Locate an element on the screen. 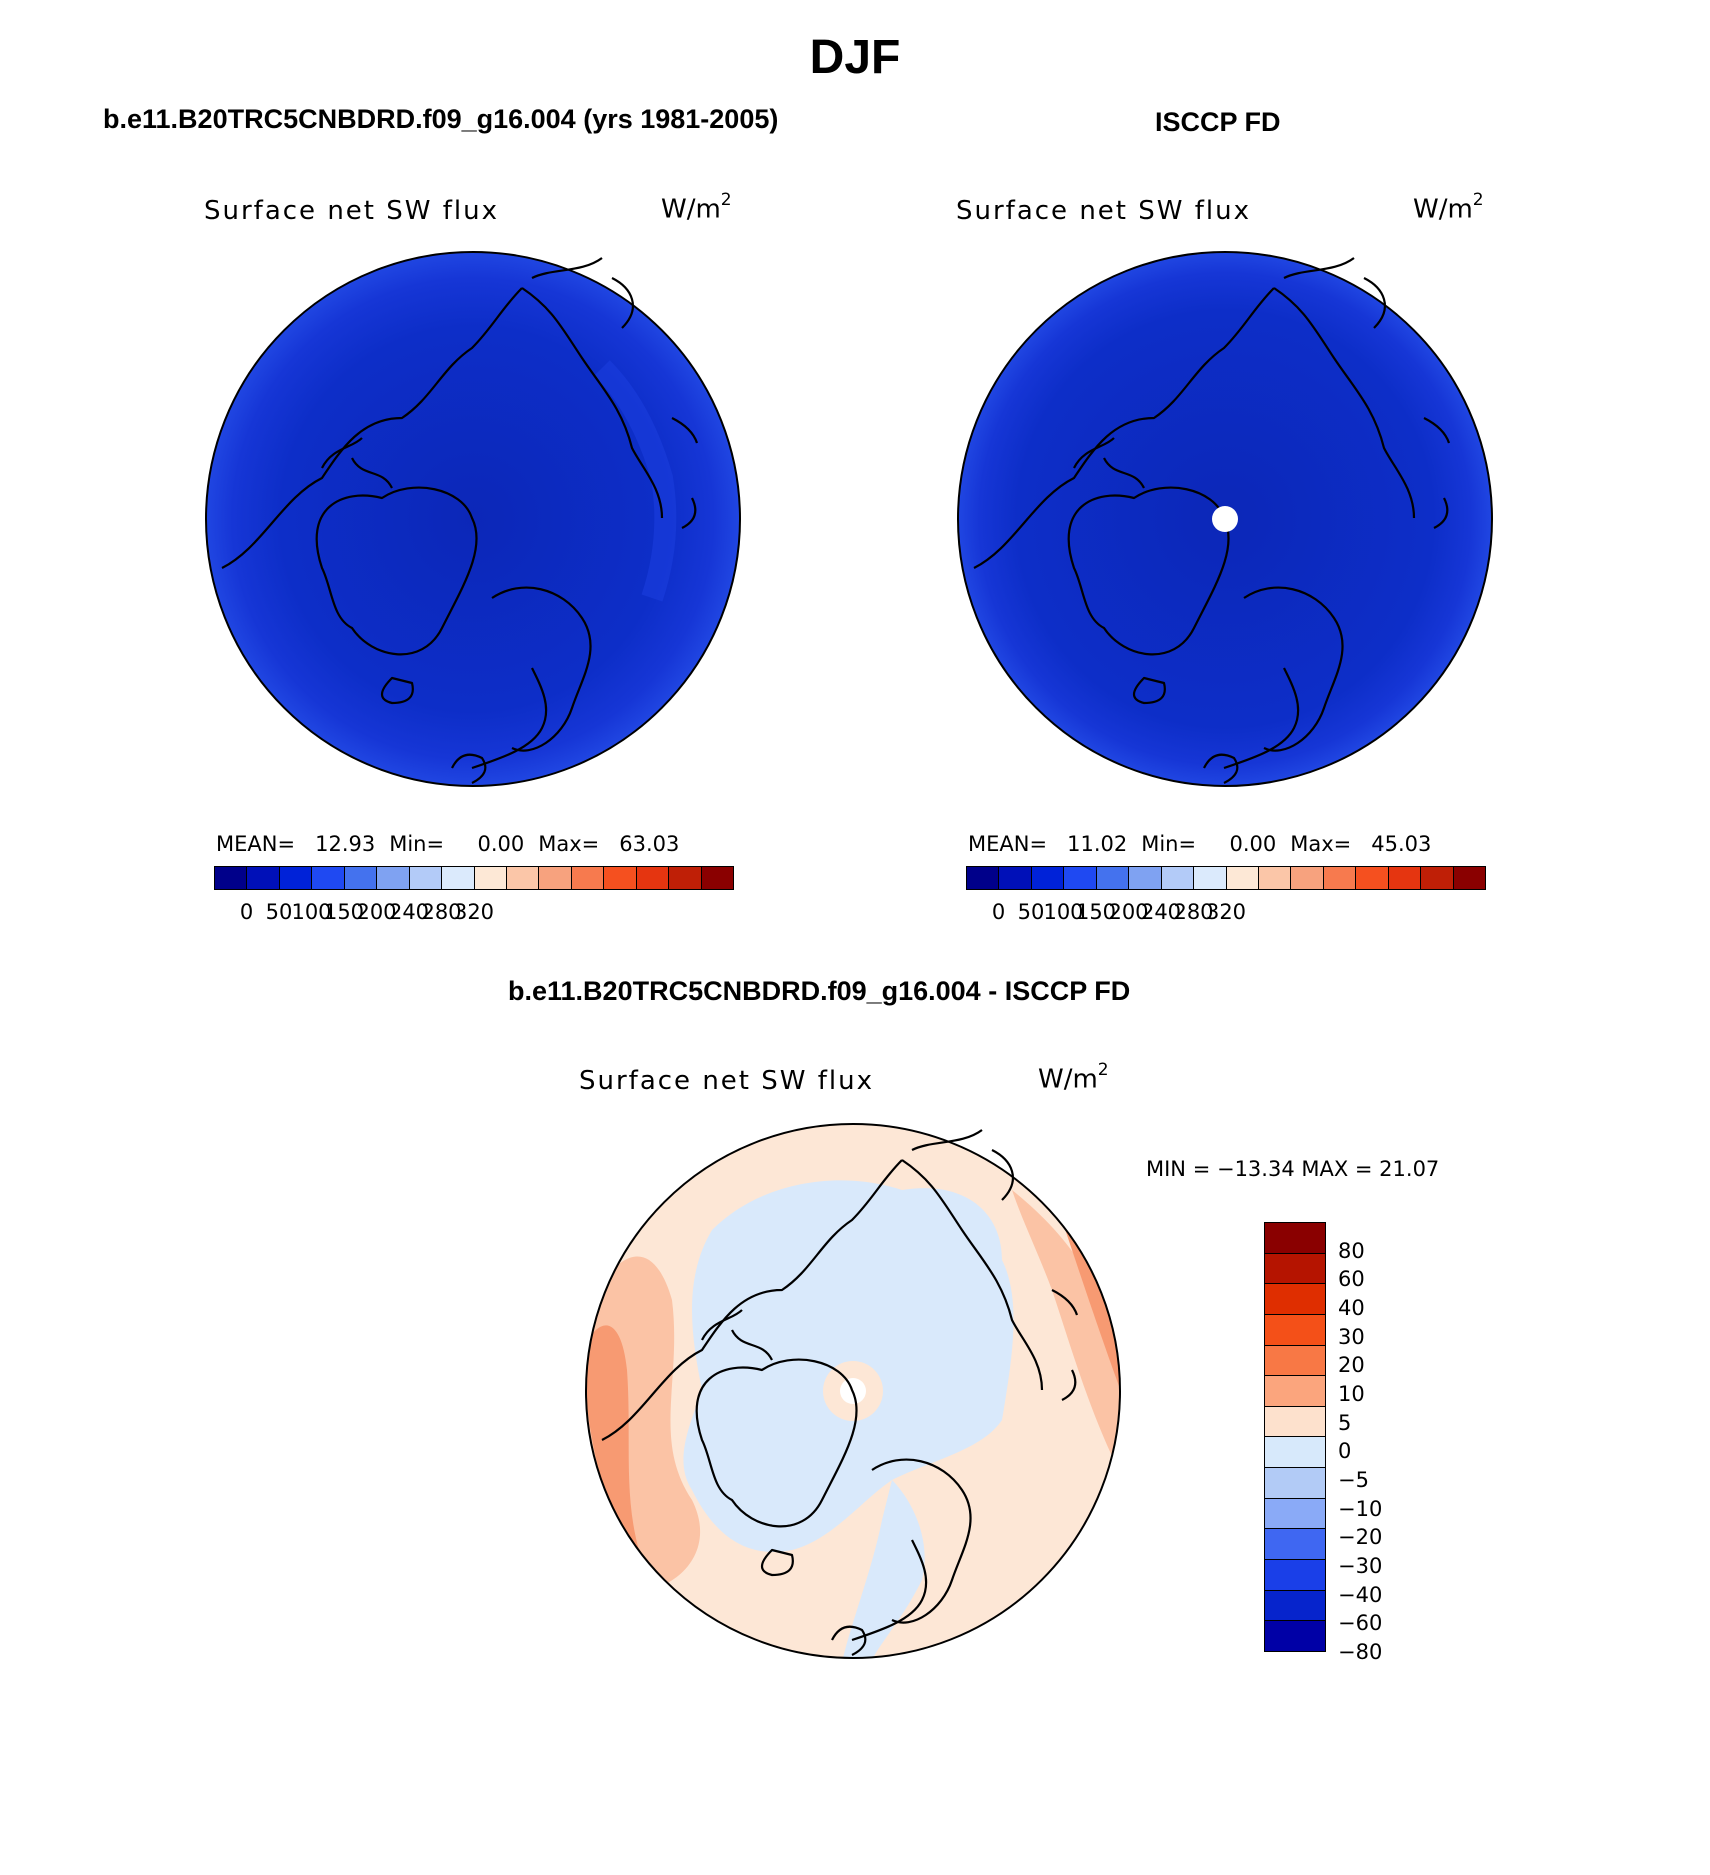 This screenshot has width=1710, height=1875. diff-variable-label: Surface net SW flux is located at coordinates (726, 1081).